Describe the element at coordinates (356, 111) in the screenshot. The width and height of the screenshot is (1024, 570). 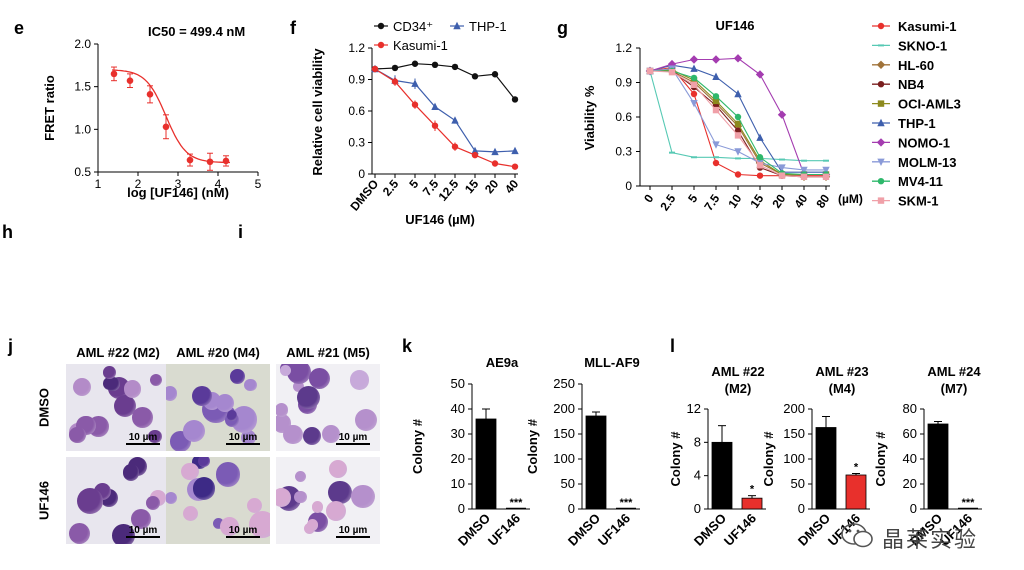
I see `y-tick-label: 0.6` at that location.